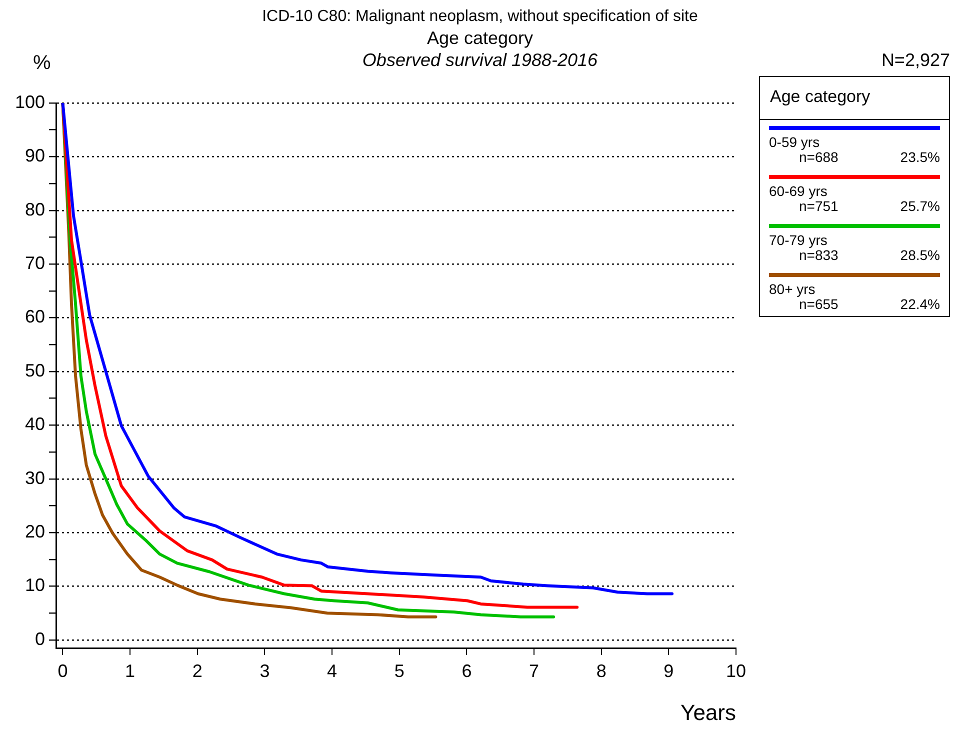 The width and height of the screenshot is (953, 731). I want to click on text: 80+ yrs, so click(792, 289).